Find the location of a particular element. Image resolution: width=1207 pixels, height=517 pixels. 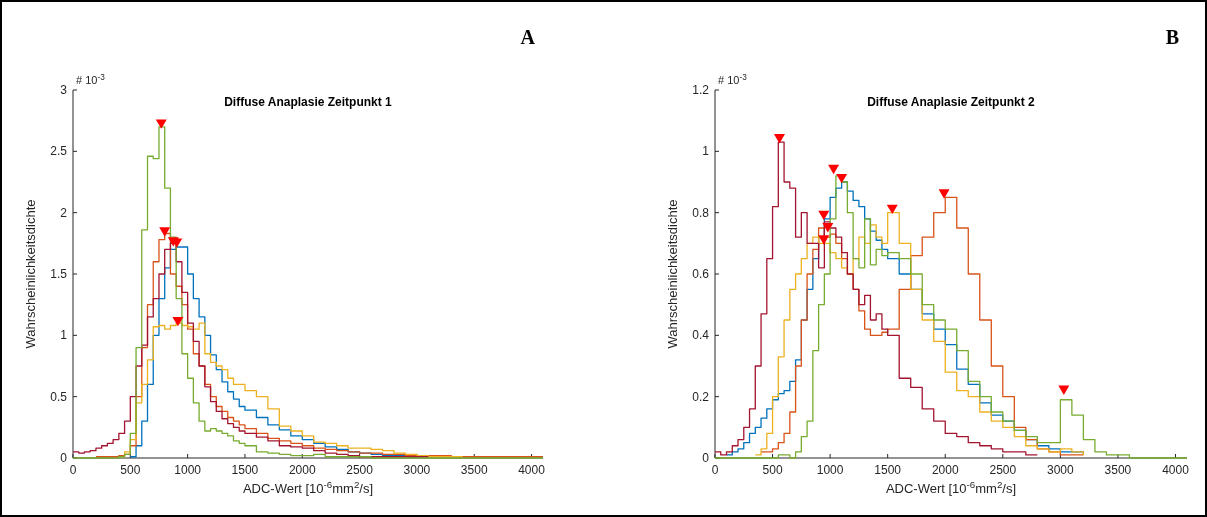

y-tick-label: 2.5 is located at coordinates (59, 151).